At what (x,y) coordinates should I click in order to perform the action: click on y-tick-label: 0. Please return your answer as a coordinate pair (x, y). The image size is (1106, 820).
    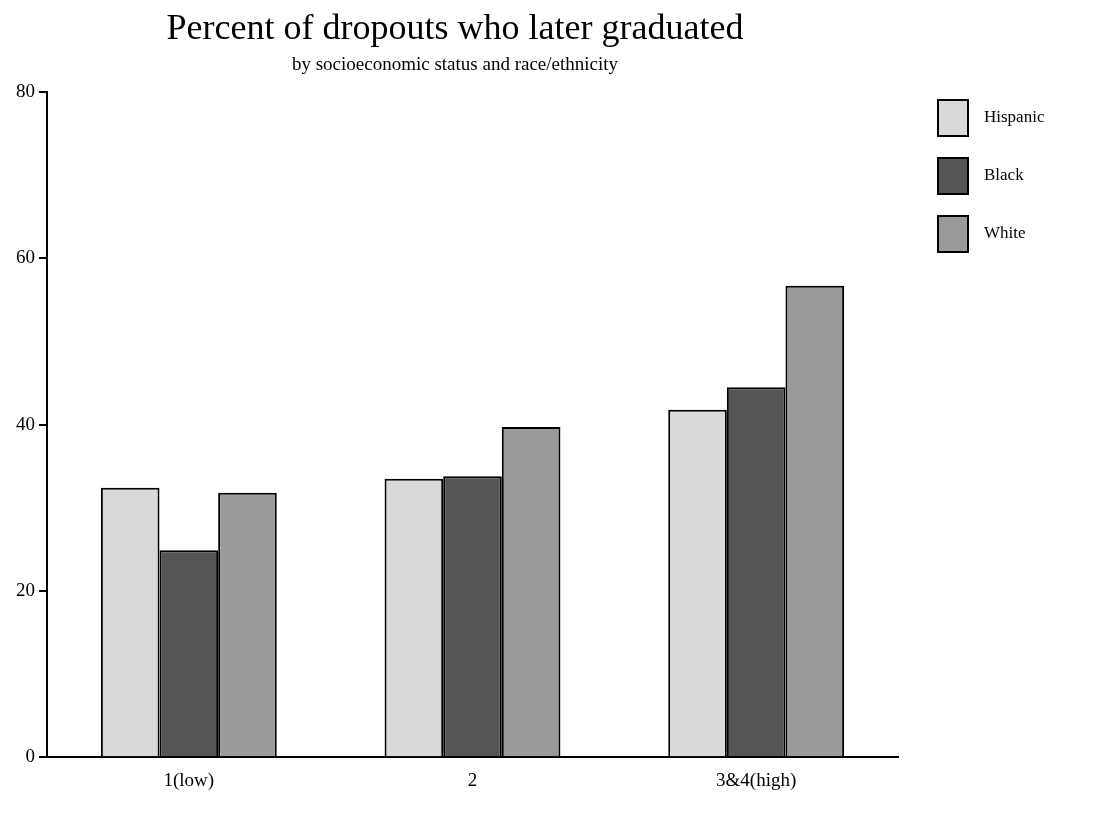
    Looking at the image, I should click on (30, 756).